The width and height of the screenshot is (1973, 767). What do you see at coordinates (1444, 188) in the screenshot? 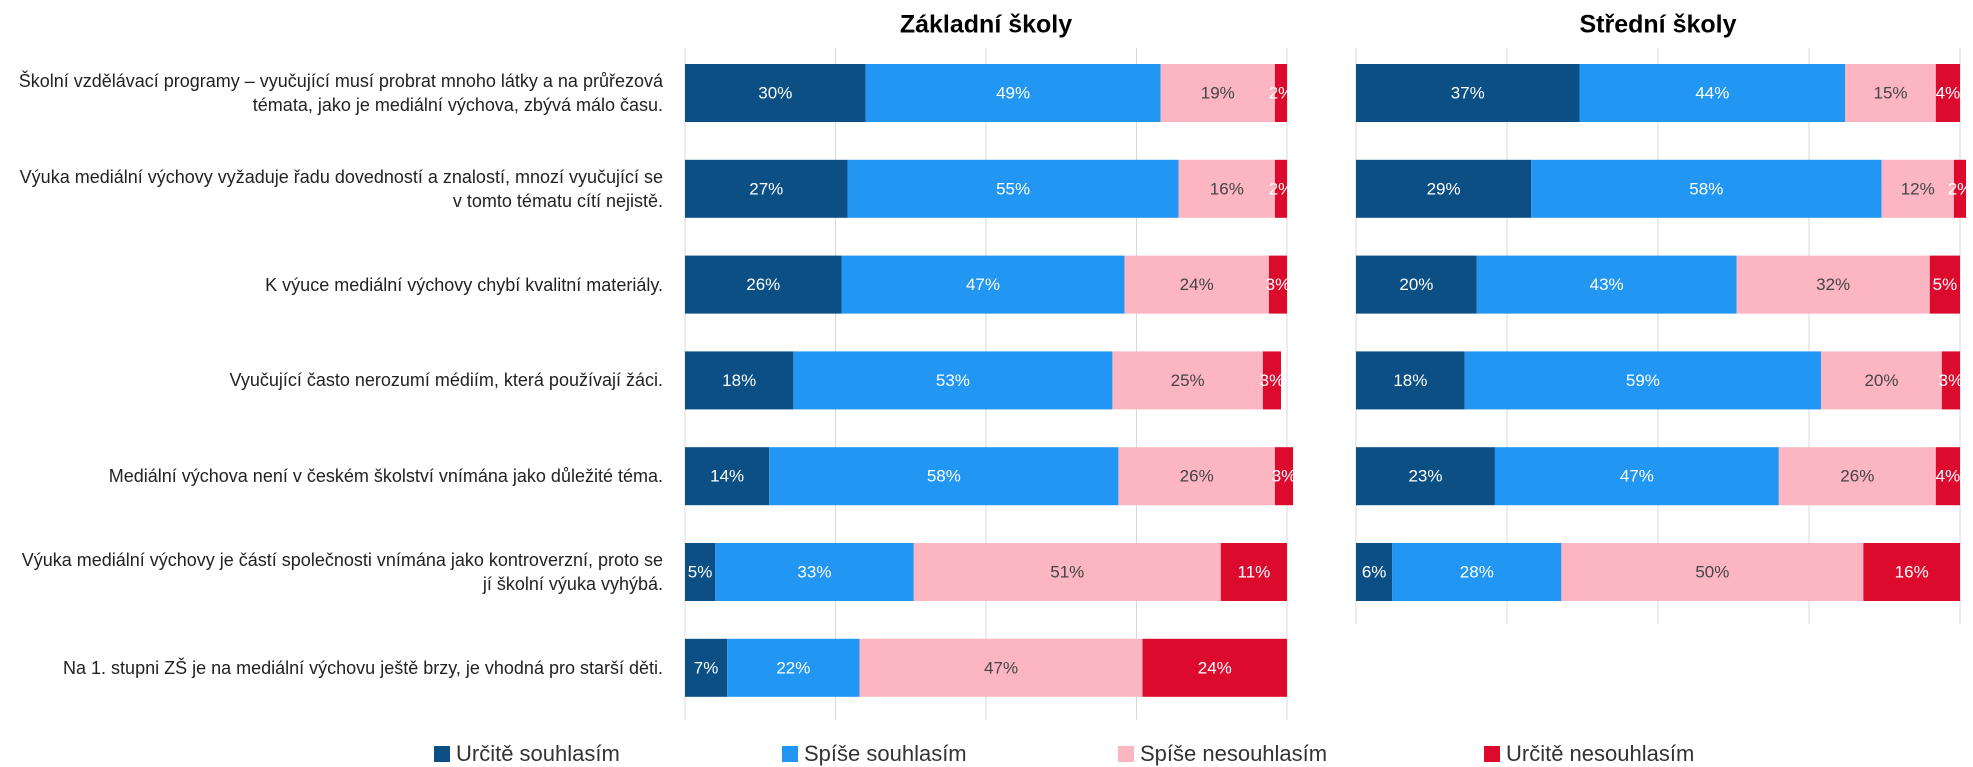
I see `value-label: 29%` at bounding box center [1444, 188].